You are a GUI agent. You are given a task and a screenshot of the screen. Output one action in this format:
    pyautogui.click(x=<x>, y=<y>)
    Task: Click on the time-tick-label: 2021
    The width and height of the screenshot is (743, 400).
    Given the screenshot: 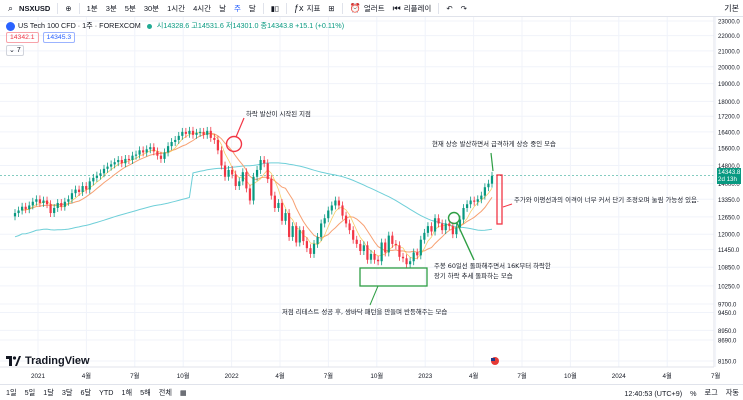 What is the action you would take?
    pyautogui.click(x=38, y=376)
    